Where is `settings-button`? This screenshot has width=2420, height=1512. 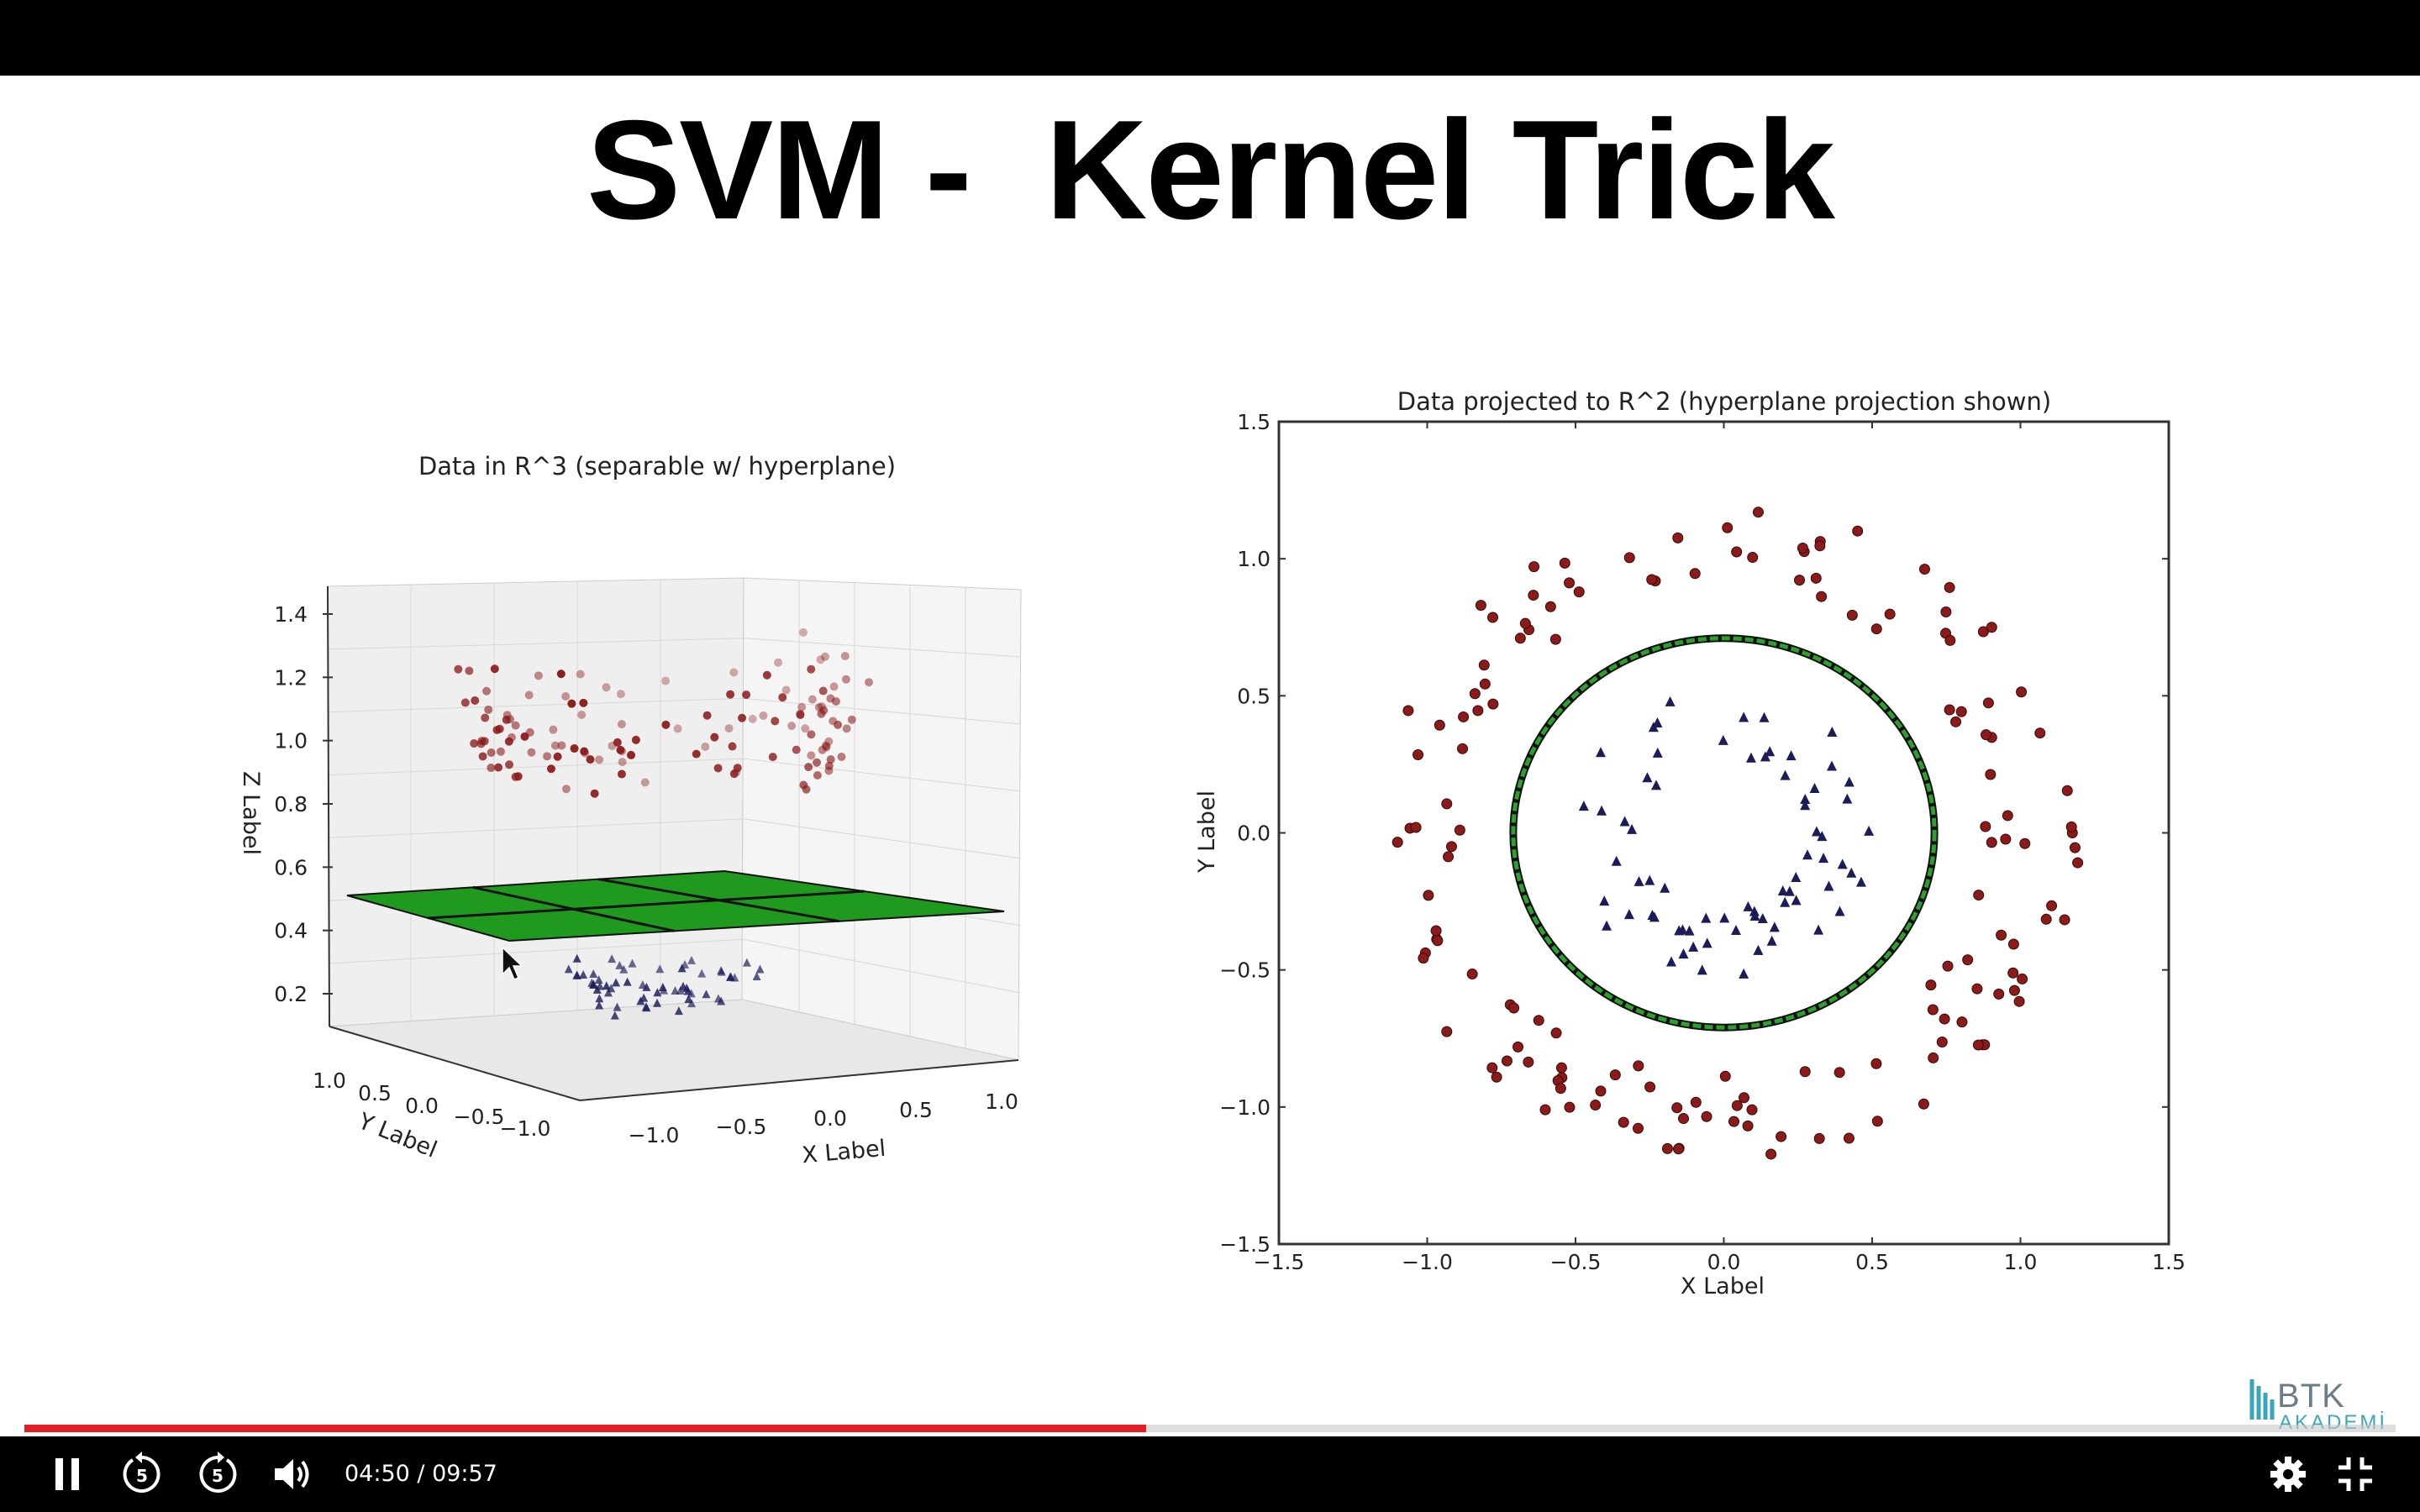 settings-button is located at coordinates (2288, 1474).